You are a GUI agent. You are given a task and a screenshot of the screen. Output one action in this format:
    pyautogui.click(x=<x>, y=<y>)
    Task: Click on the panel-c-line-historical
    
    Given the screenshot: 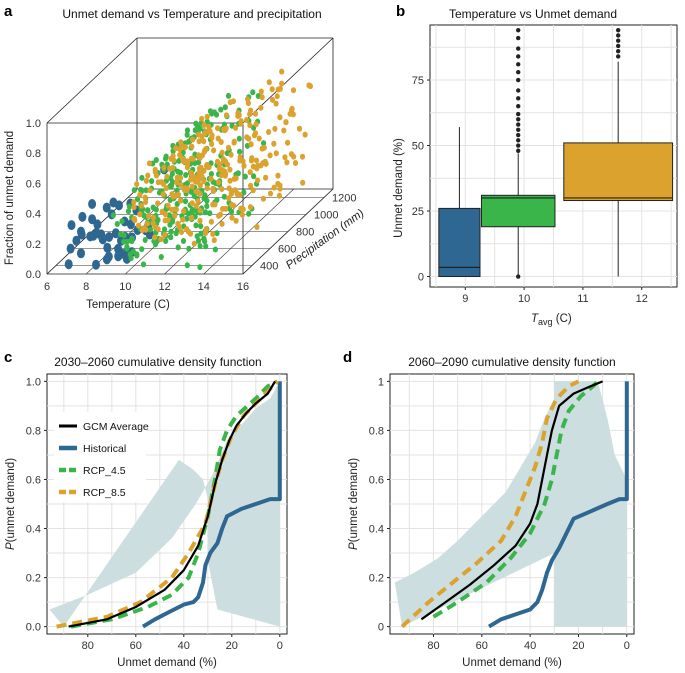 What is the action you would take?
    pyautogui.click(x=211, y=505)
    